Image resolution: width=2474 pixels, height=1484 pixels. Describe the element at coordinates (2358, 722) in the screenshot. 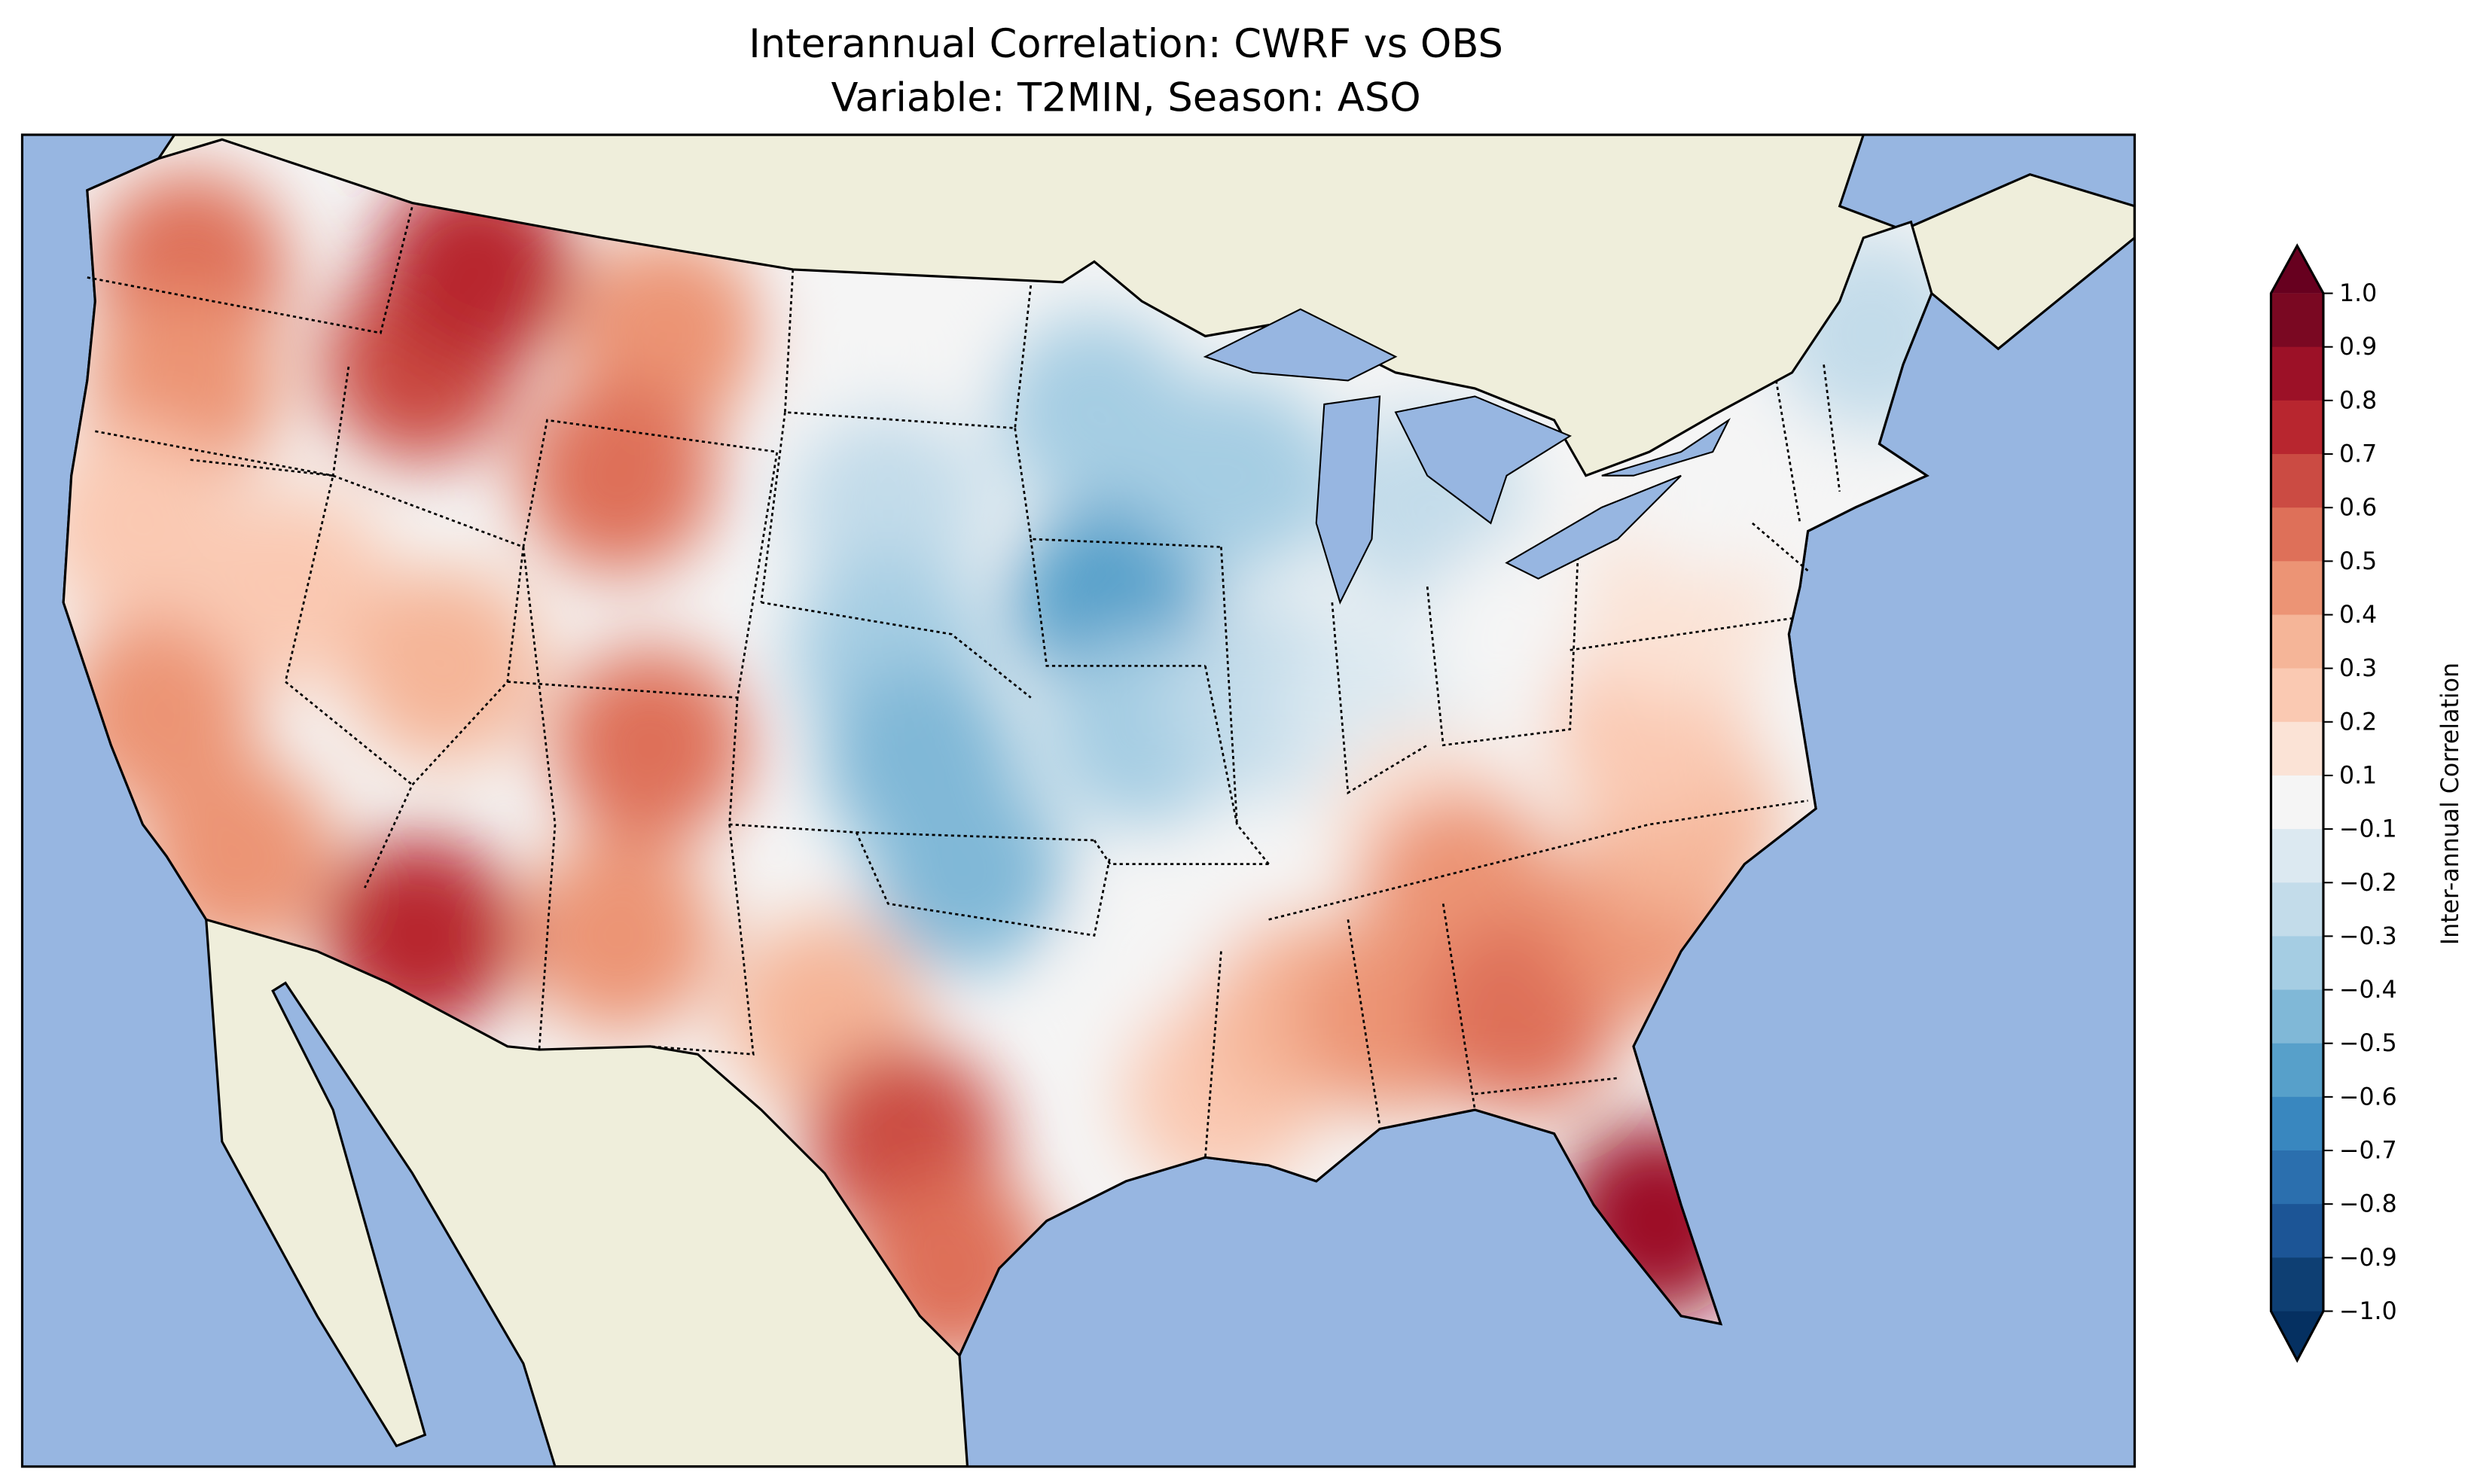

I see `colorbar-tick-label: 0.2` at that location.